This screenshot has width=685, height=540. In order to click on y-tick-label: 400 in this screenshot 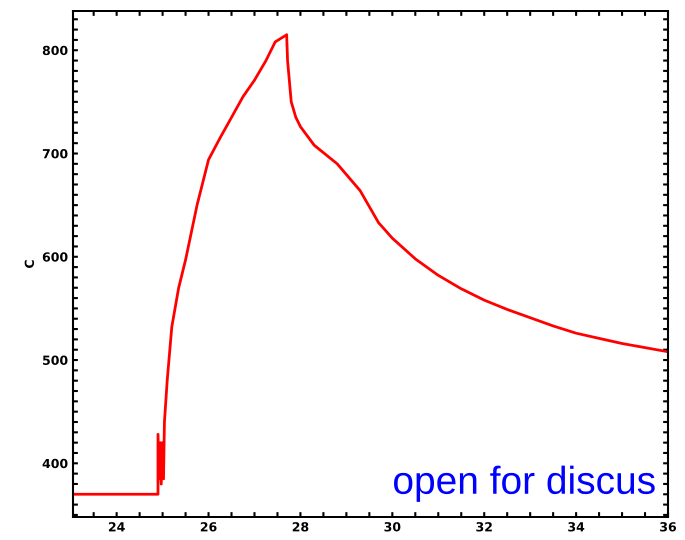, I will do `click(55, 463)`.